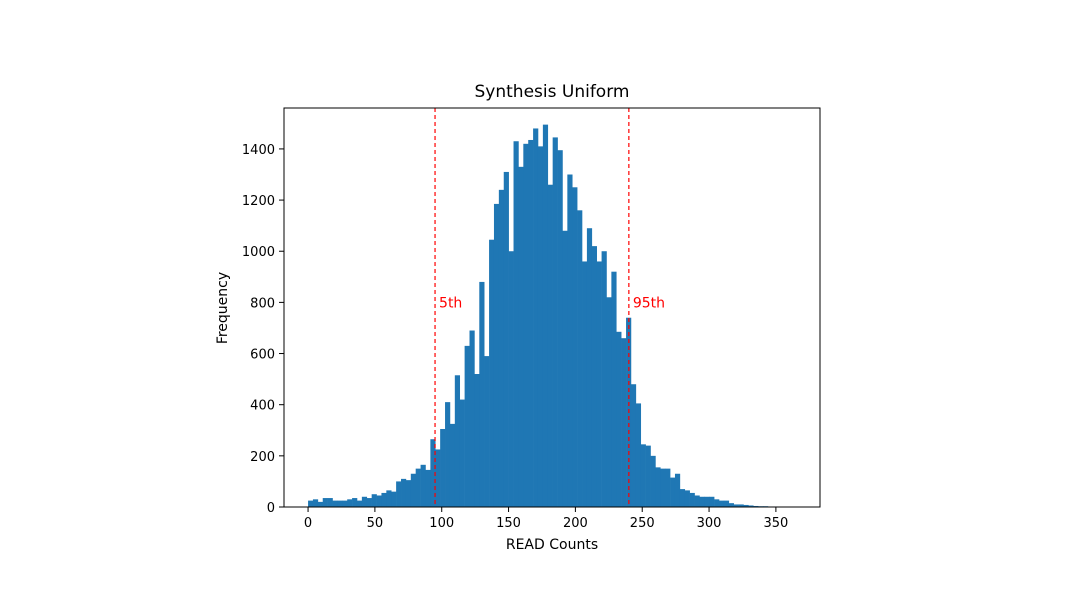 The image size is (1086, 611). I want to click on percentile-lines: 5th 95th, so click(549, 307).